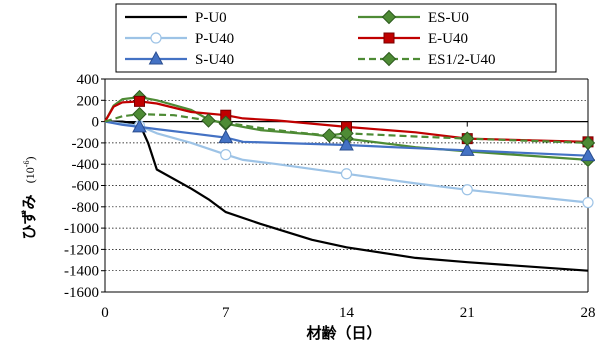 The height and width of the screenshot is (350, 595). What do you see at coordinates (29, 216) in the screenshot?
I see `y-axis-title-main: ひずみ` at bounding box center [29, 216].